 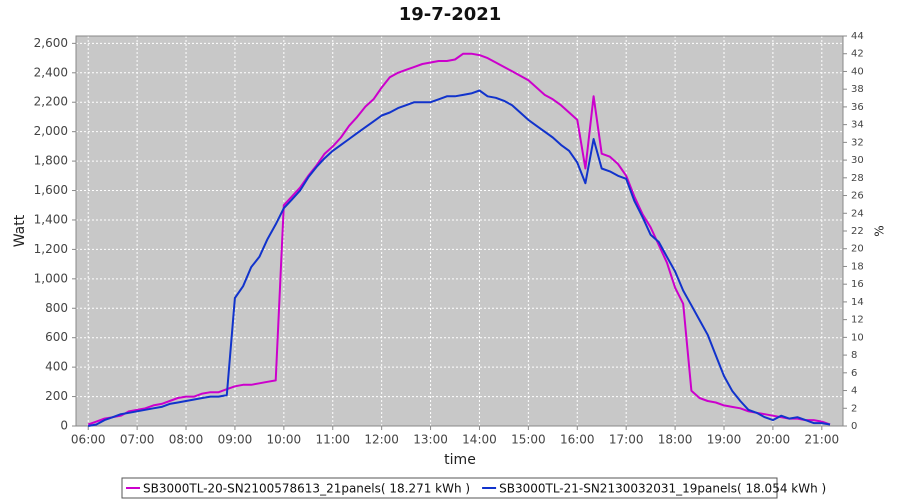 I want to click on y2-tick-label: 26, so click(x=857, y=196).